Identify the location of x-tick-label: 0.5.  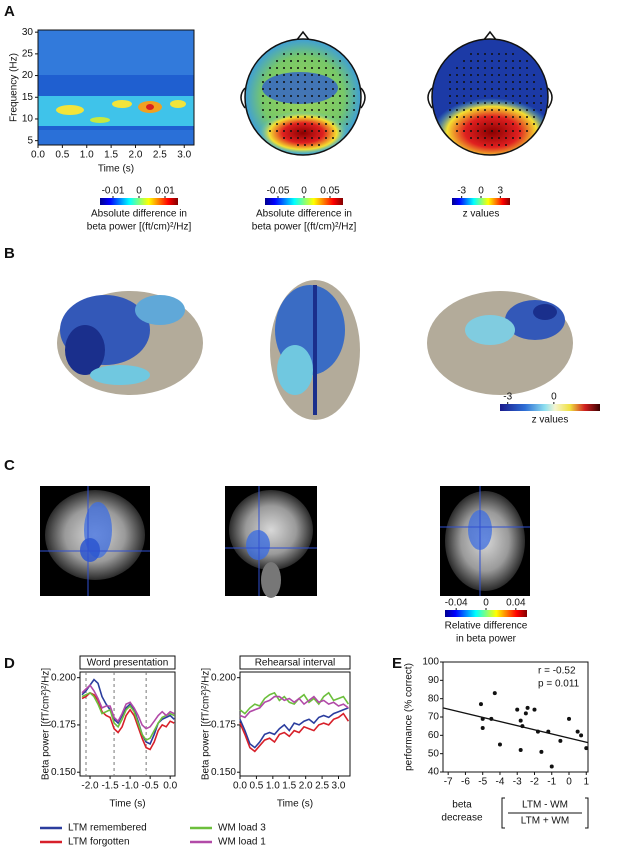
(62, 155).